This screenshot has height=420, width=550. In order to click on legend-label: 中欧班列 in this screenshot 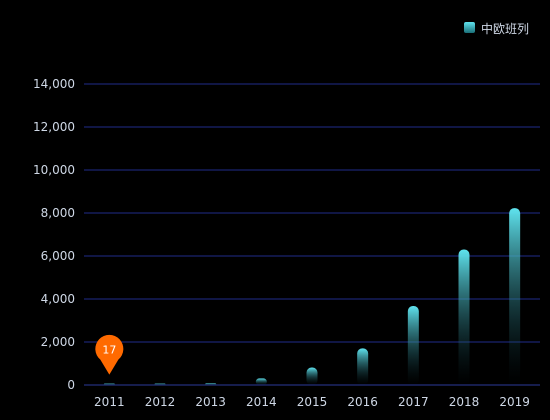, I will do `click(505, 28)`.